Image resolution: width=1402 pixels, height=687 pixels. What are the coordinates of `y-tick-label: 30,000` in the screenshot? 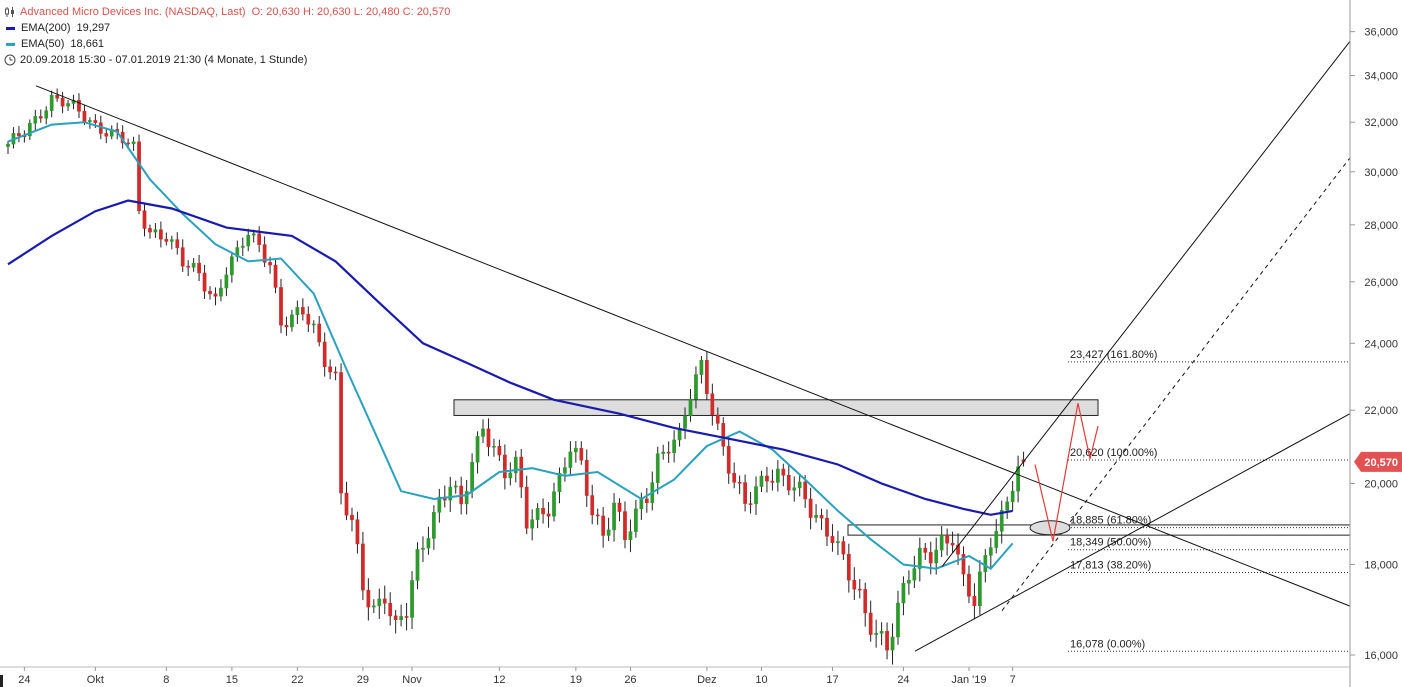 It's located at (1381, 173).